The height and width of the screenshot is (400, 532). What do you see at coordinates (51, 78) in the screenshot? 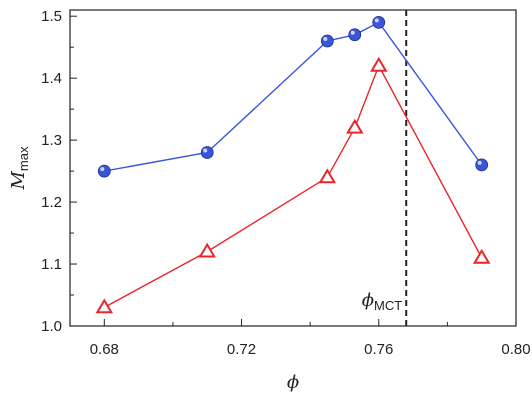
I see `y-tick-label: 1.4` at bounding box center [51, 78].